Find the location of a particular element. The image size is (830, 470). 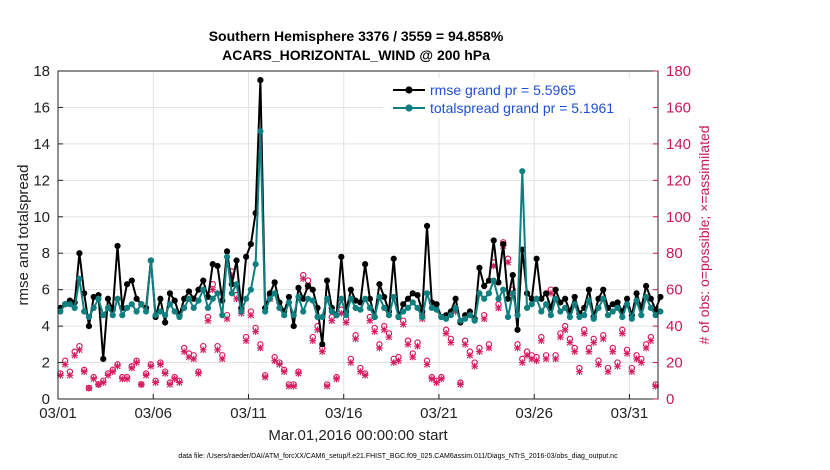

y-axis-label: rmse and totalspread is located at coordinates (23, 235).